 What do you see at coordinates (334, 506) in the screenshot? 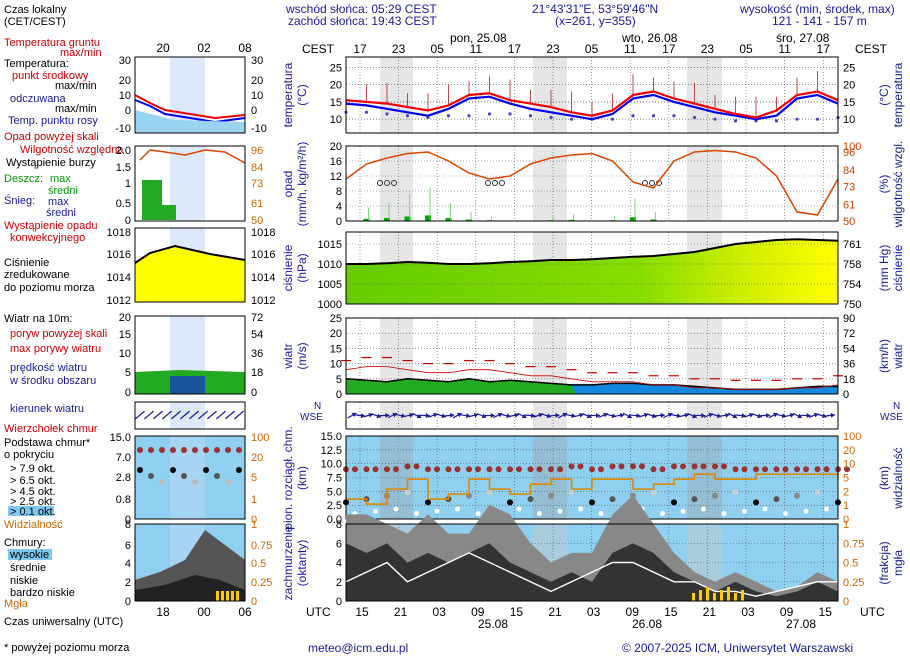
I see `y-tick-left: 2.5` at bounding box center [334, 506].